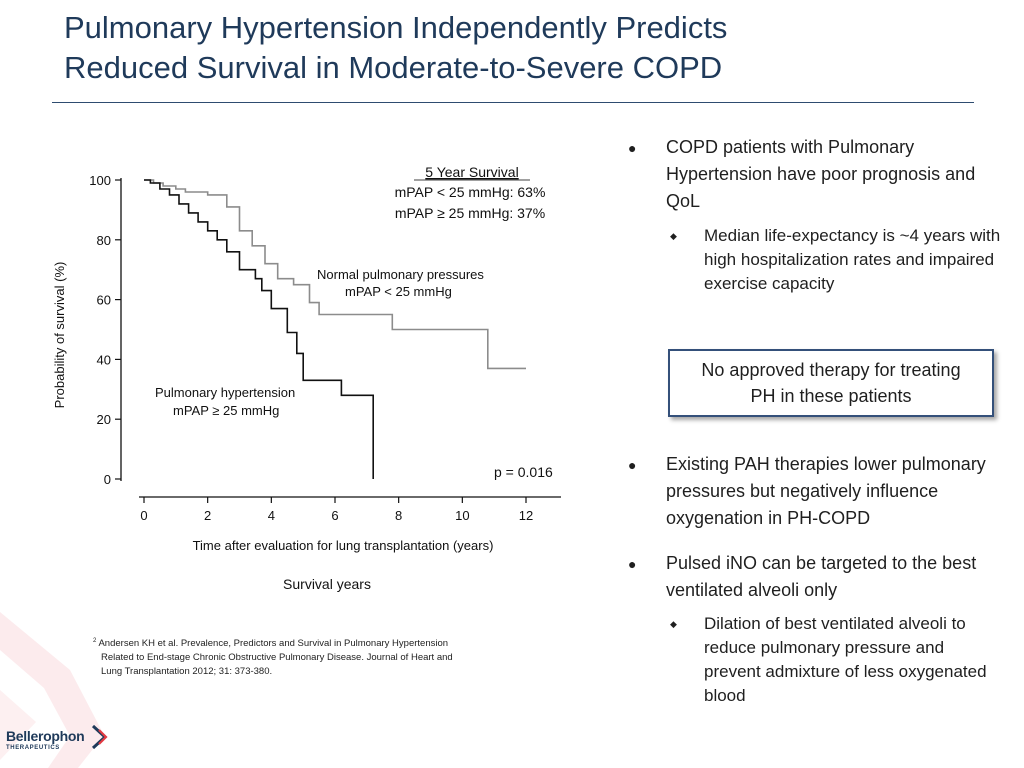 This screenshot has height=768, width=1024. I want to click on y-tick-label: 100, so click(100, 180).